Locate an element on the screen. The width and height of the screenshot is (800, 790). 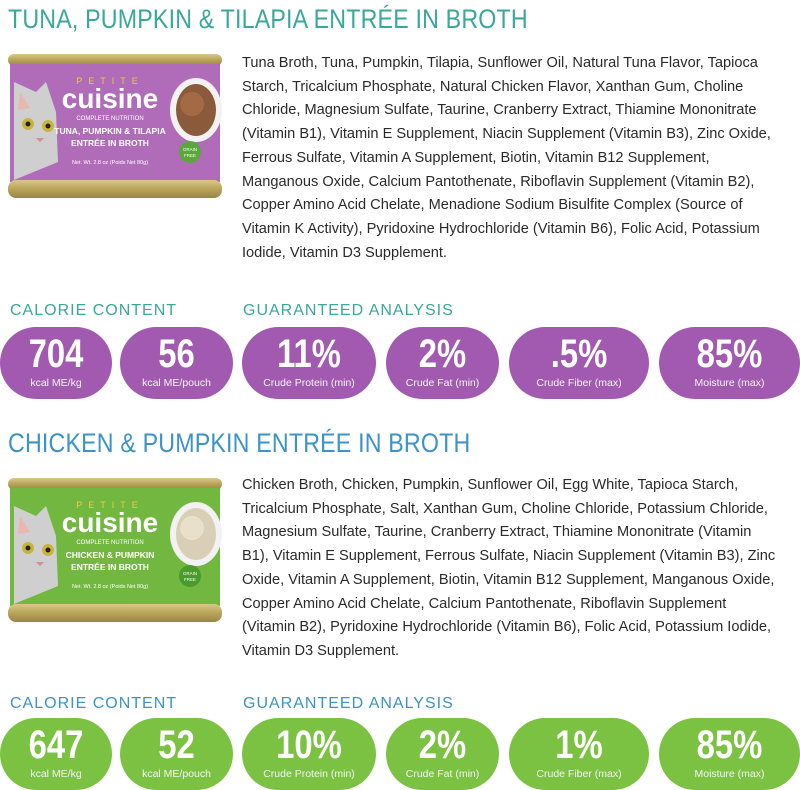
stat-value: .5% is located at coordinates (579, 354).